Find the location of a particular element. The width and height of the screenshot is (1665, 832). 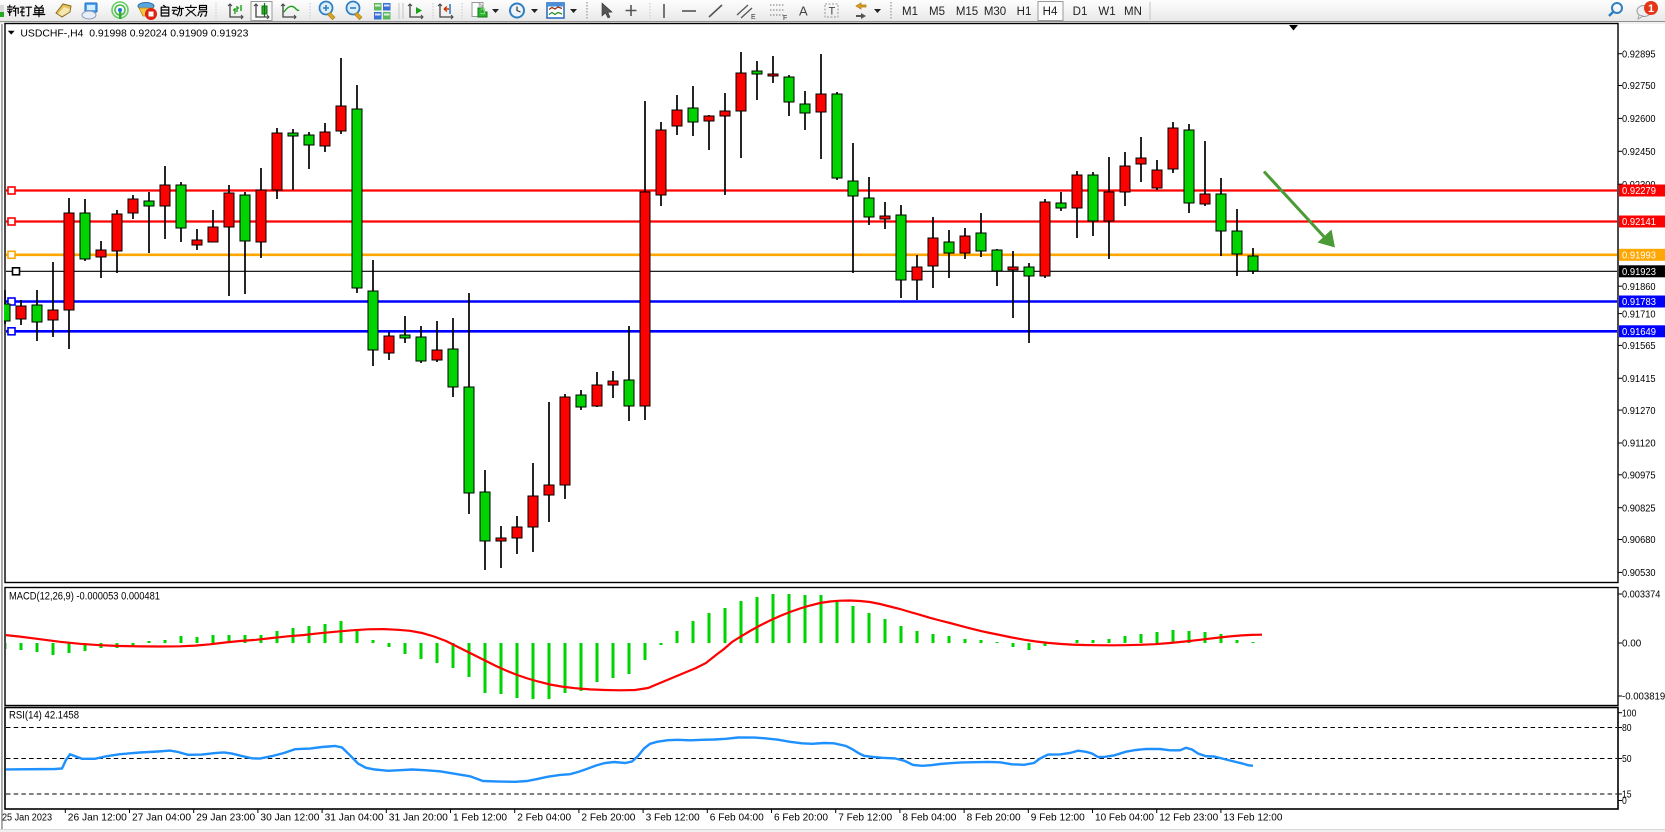

svg-text: 12 Feb 23:00 is located at coordinates (1188, 818).